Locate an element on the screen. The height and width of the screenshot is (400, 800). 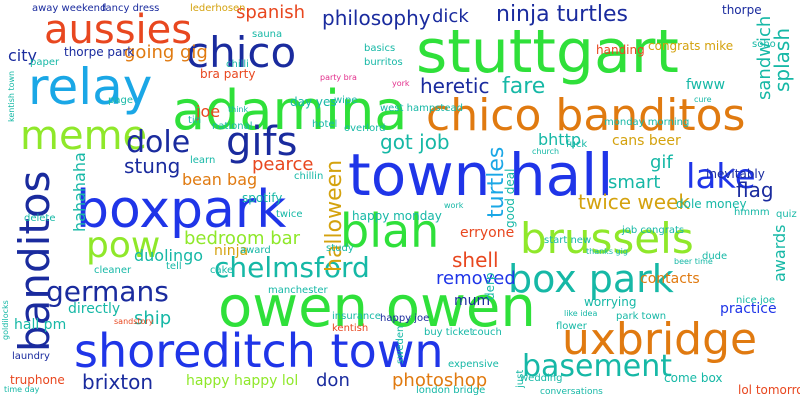
word-pow: pow is located at coordinates (123, 245).